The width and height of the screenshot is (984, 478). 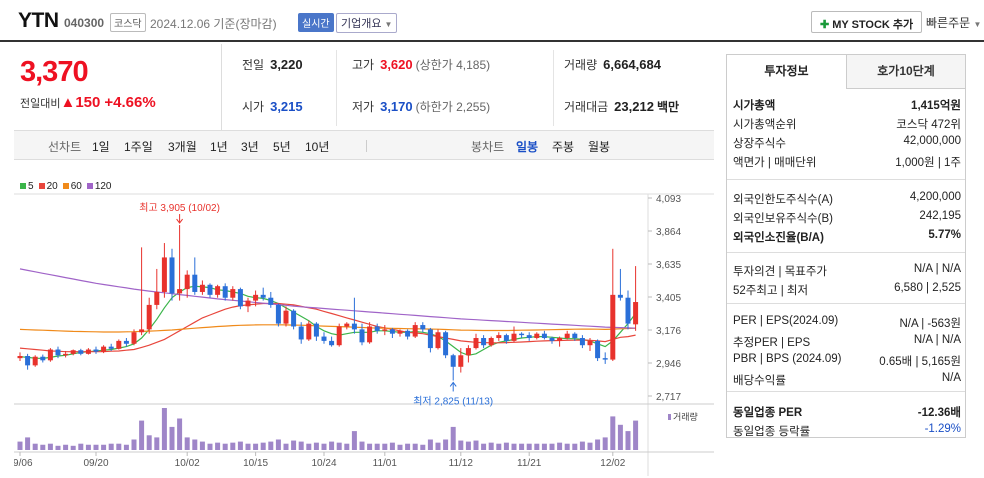 I want to click on candle-monthly: 월봉, so click(x=599, y=147).